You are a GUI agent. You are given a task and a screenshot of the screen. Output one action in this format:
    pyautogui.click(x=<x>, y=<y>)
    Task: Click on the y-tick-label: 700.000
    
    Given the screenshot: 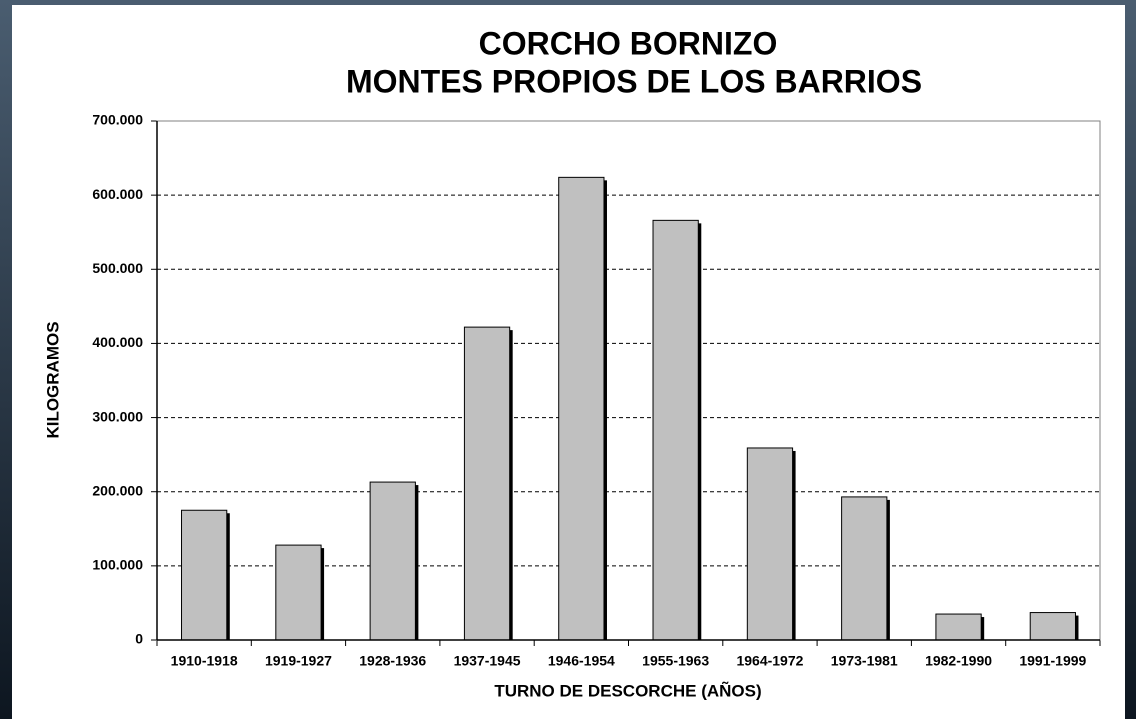 What is the action you would take?
    pyautogui.click(x=117, y=120)
    